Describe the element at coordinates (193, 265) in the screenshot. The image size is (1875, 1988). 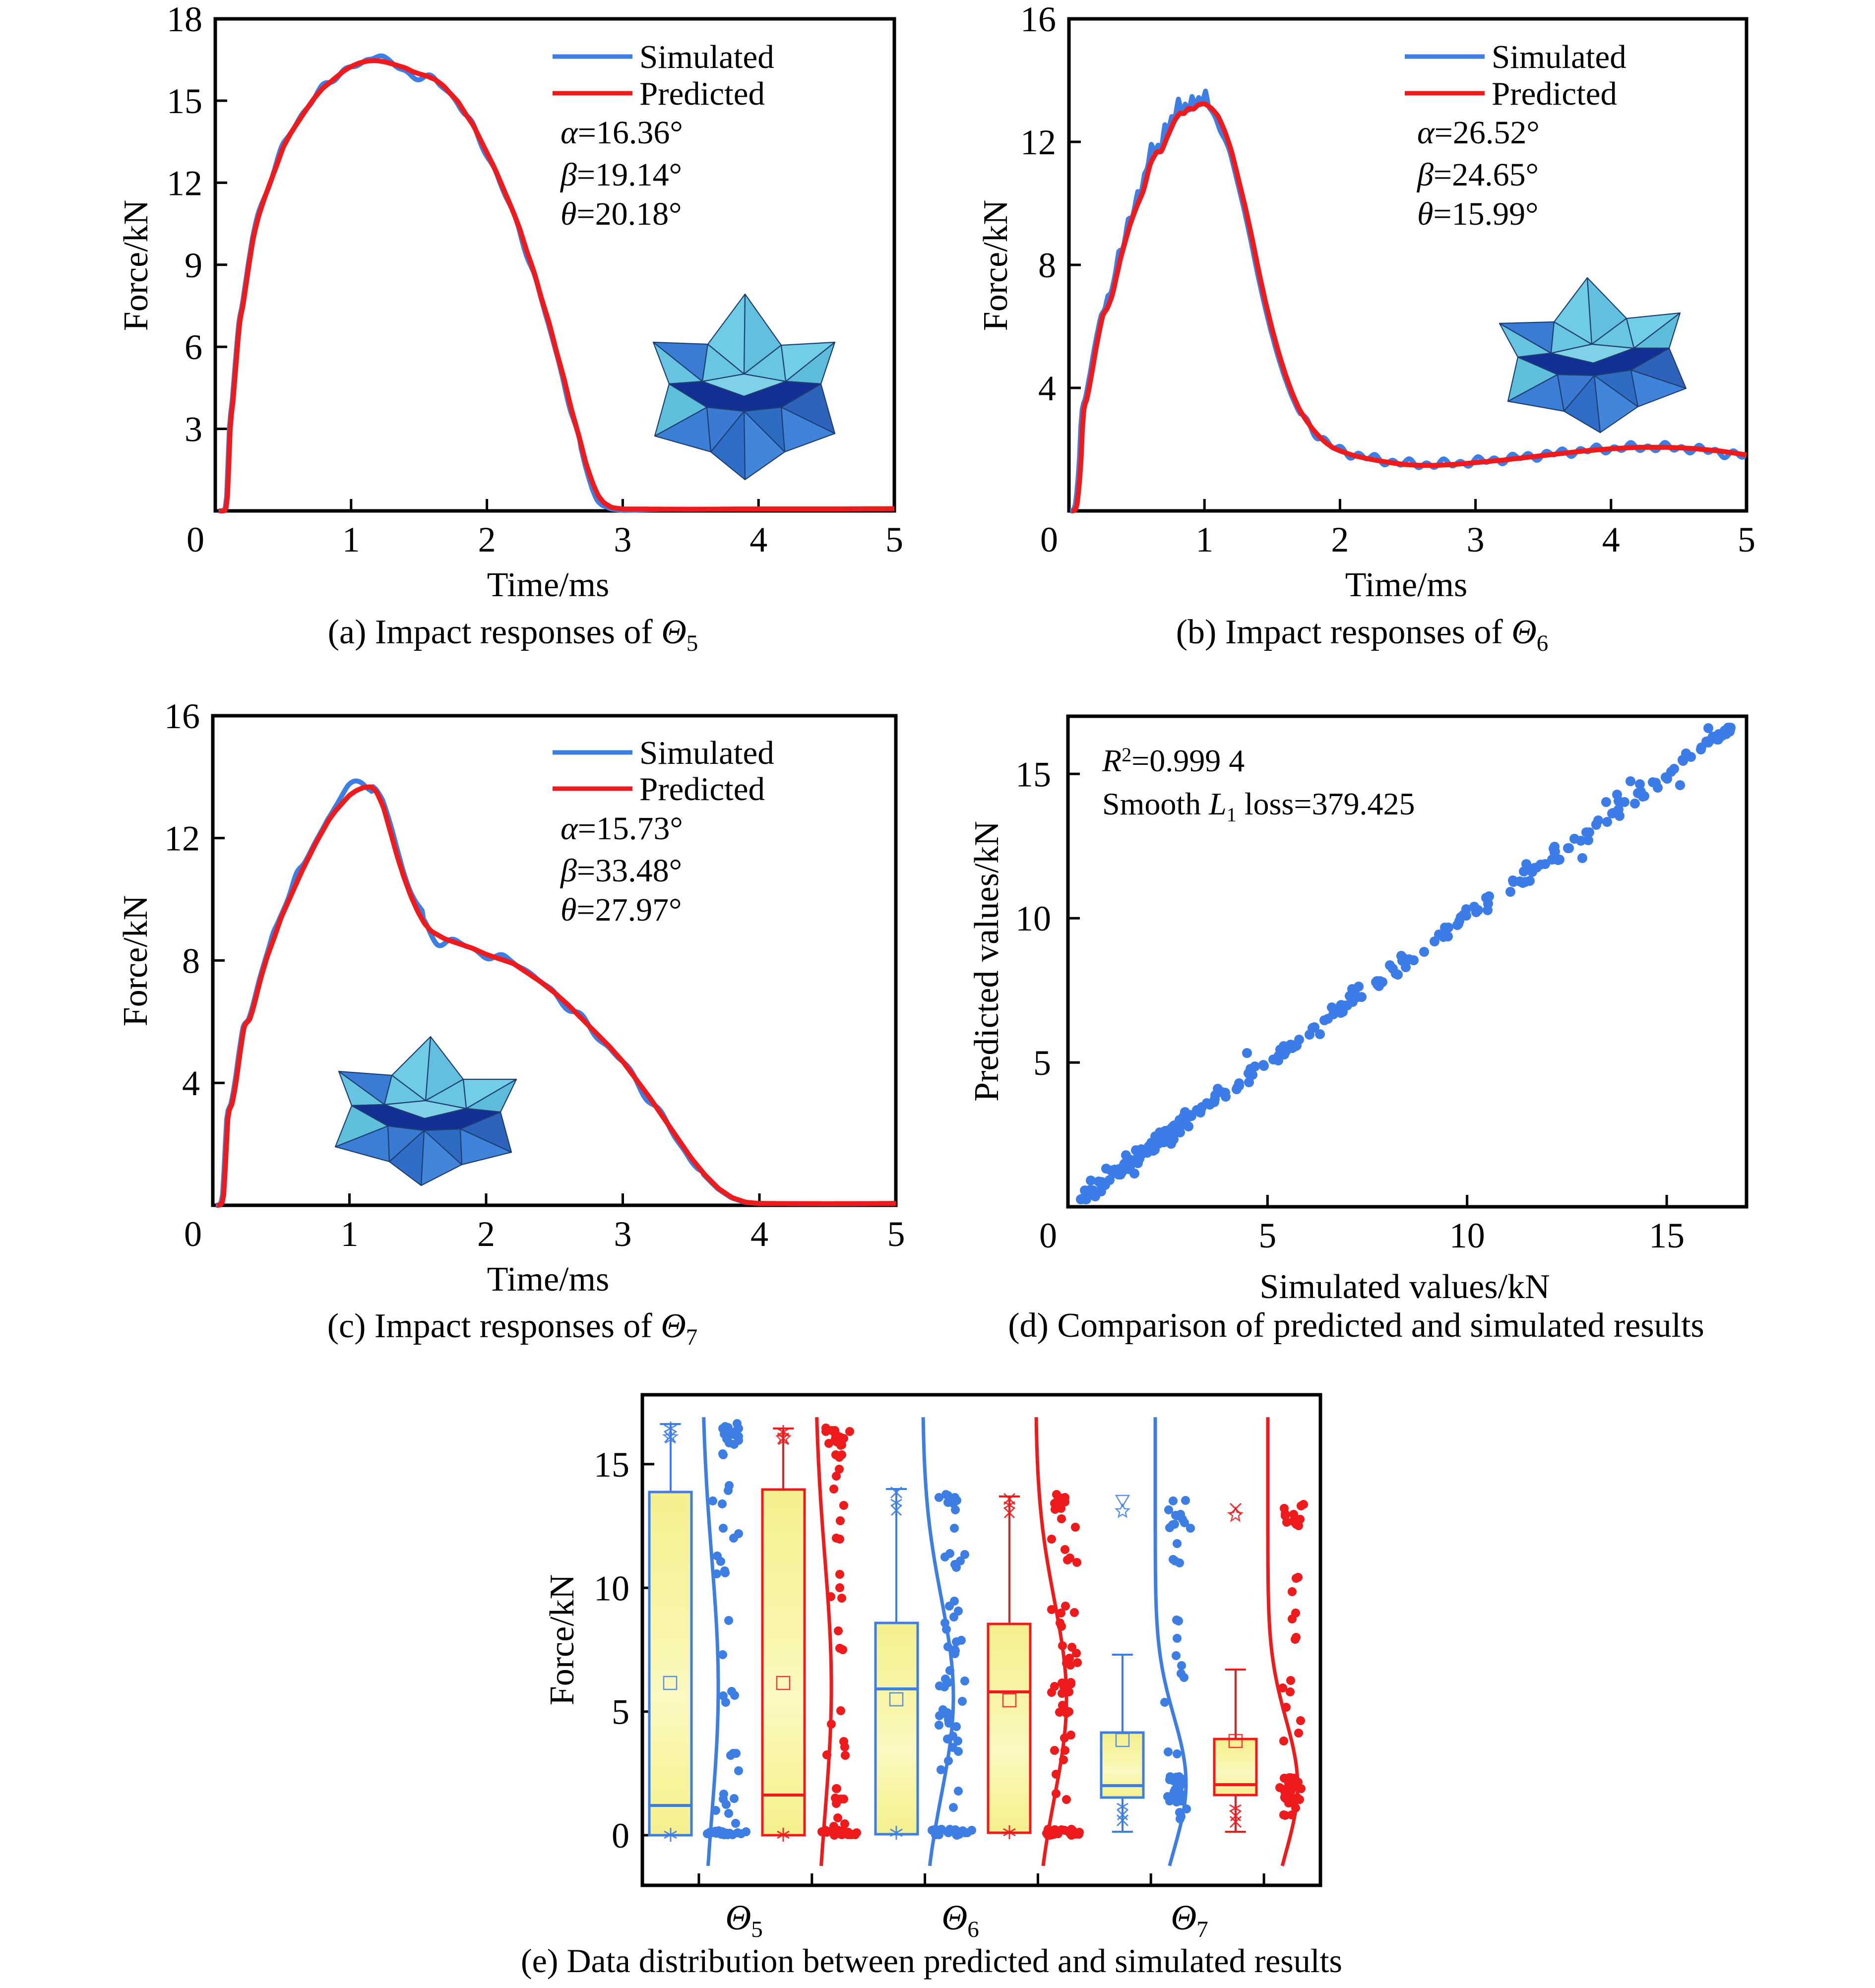
I see `svg-text: 9` at that location.